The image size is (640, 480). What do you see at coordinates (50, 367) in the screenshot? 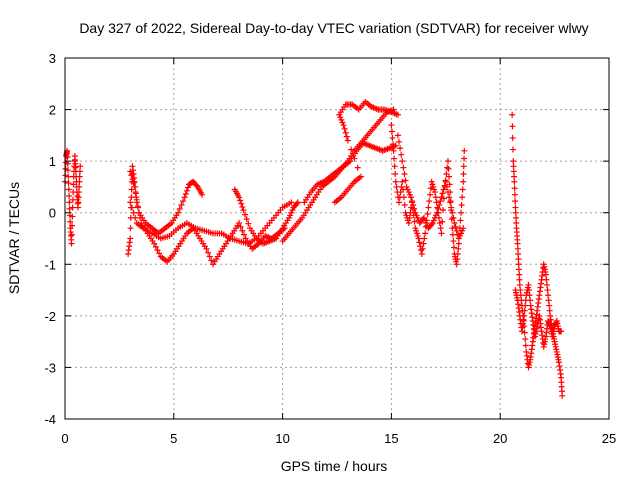
I see `y-tick-label: -3` at bounding box center [50, 367].